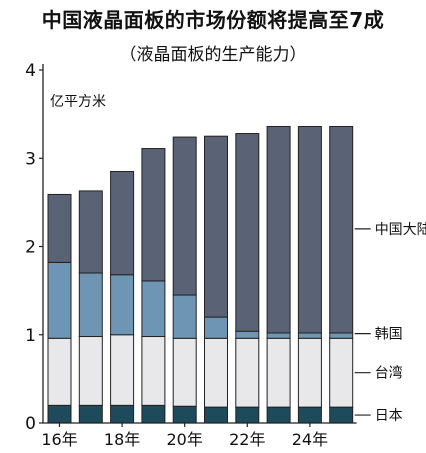  I want to click on bar-segment-日本-2016, so click(59, 414).